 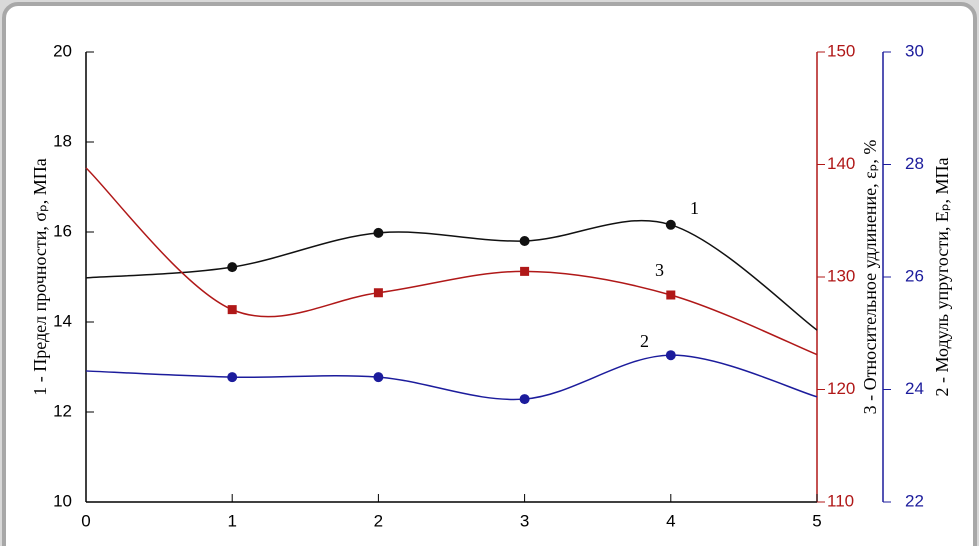 What do you see at coordinates (231, 520) in the screenshot?
I see `x-tick-label: 1` at bounding box center [231, 520].